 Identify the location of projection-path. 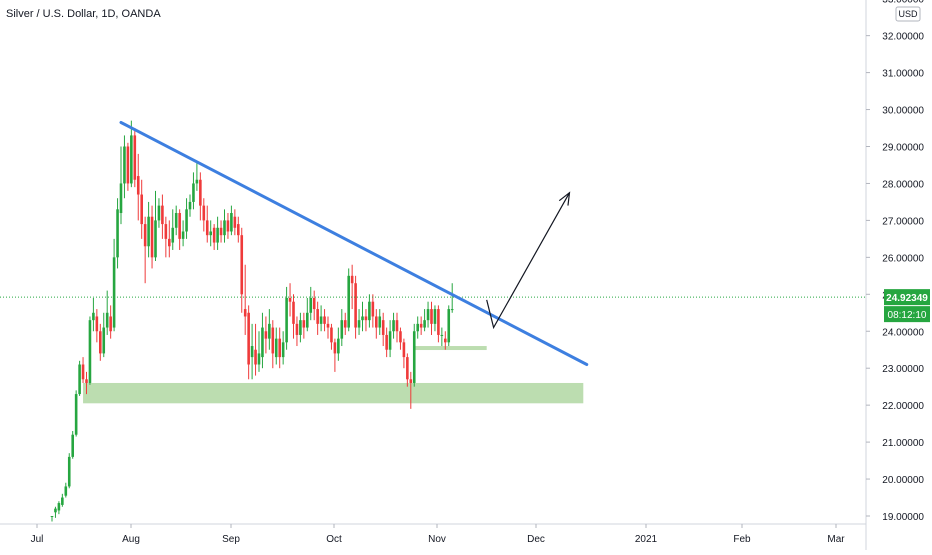
(528, 261).